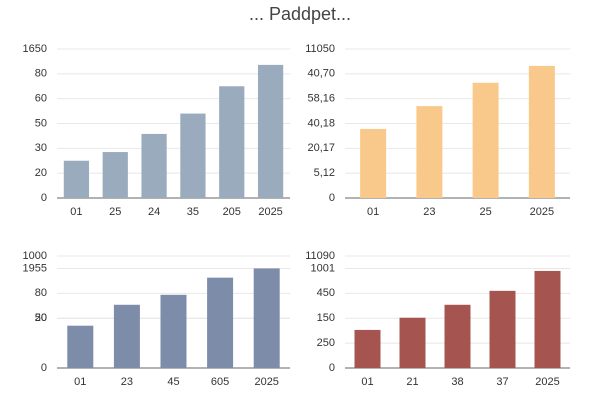 This screenshot has width=600, height=400. What do you see at coordinates (324, 173) in the screenshot?
I see `y-tick-label: 5,12` at bounding box center [324, 173].